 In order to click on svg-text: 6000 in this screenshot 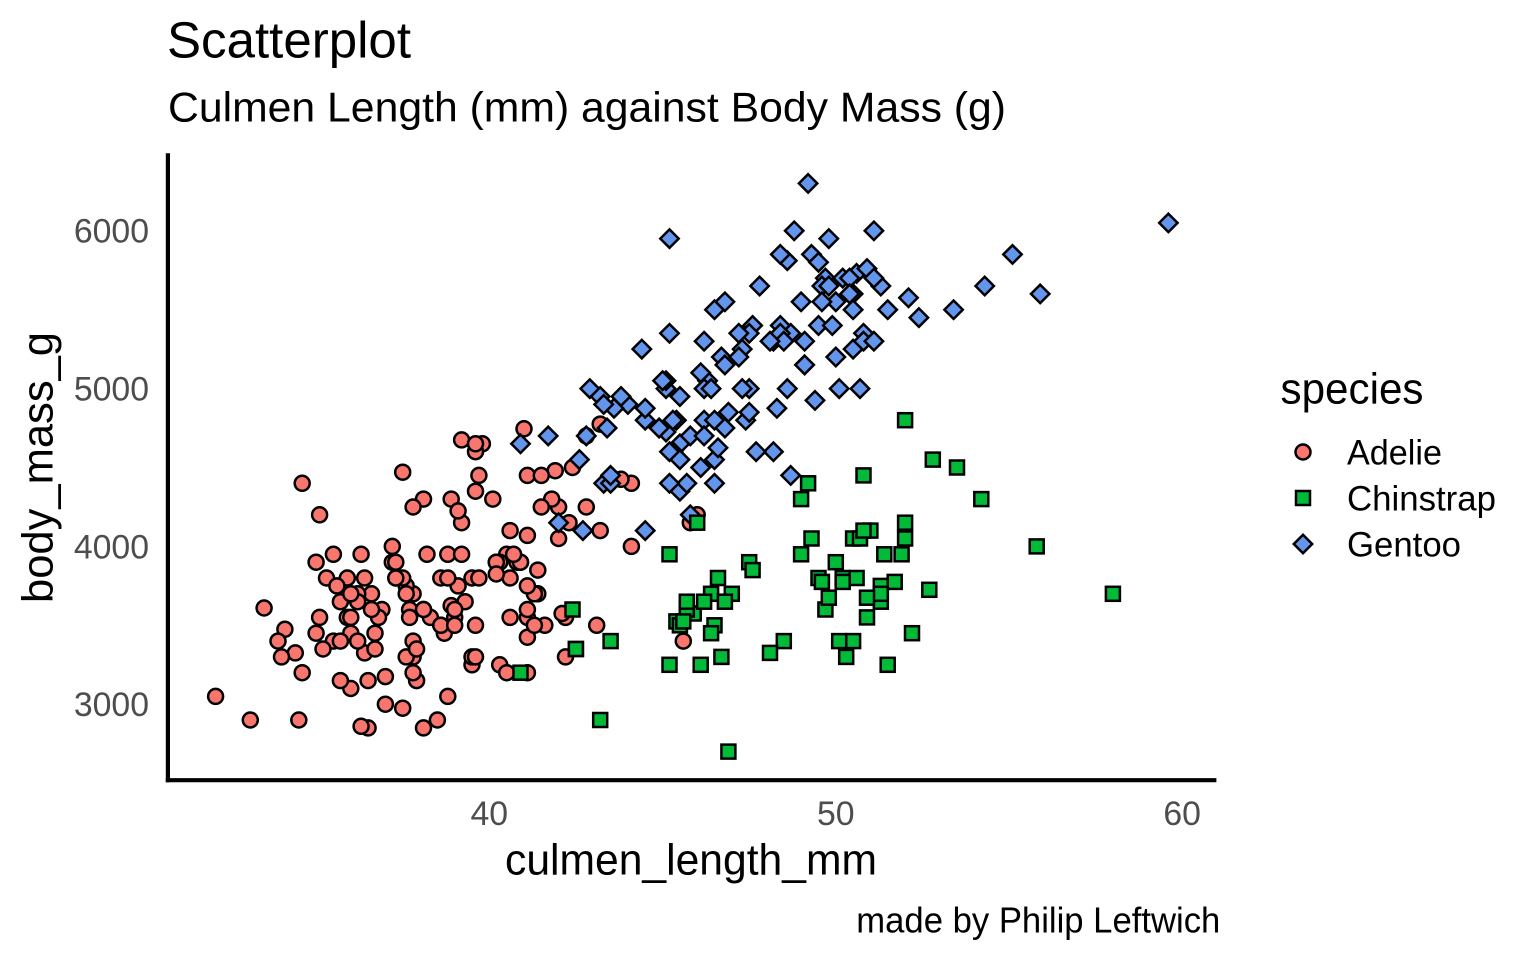, I will do `click(111, 232)`.